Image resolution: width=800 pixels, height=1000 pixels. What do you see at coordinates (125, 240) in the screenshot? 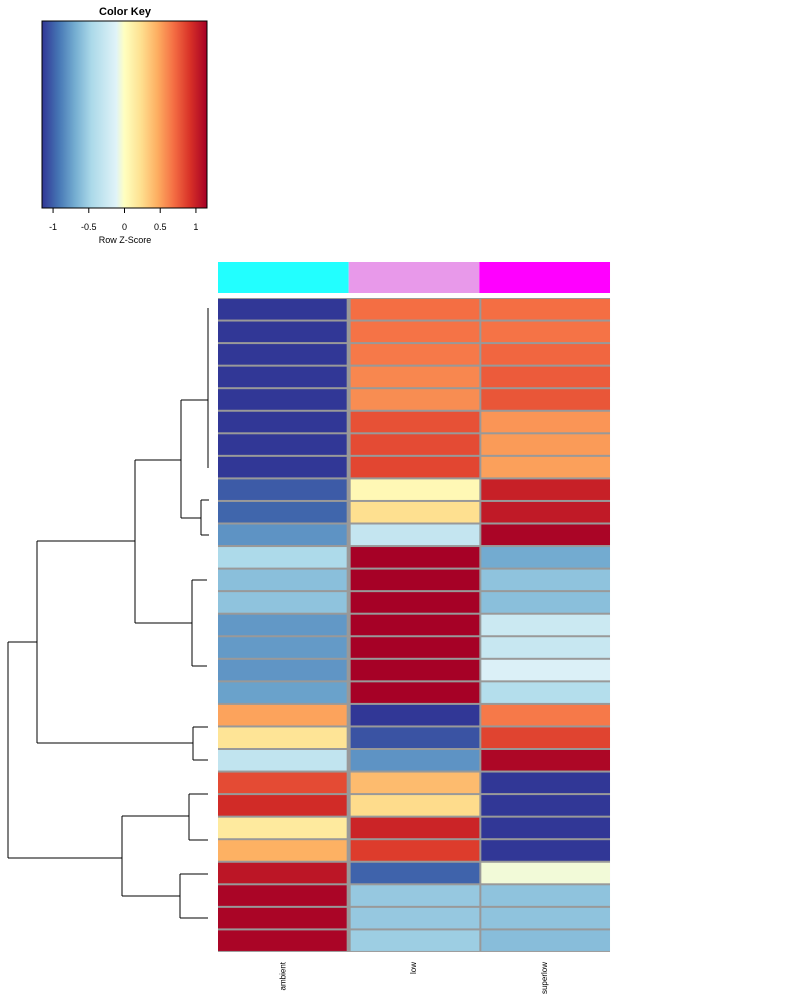
I see `color-key-xlabel: Row Z-Score` at bounding box center [125, 240].